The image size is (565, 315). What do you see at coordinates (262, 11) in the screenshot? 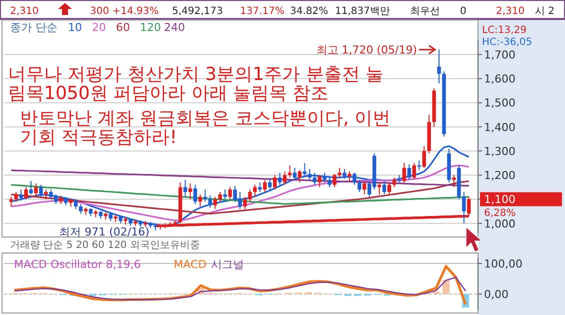
I see `text: 137.17%` at bounding box center [262, 11].